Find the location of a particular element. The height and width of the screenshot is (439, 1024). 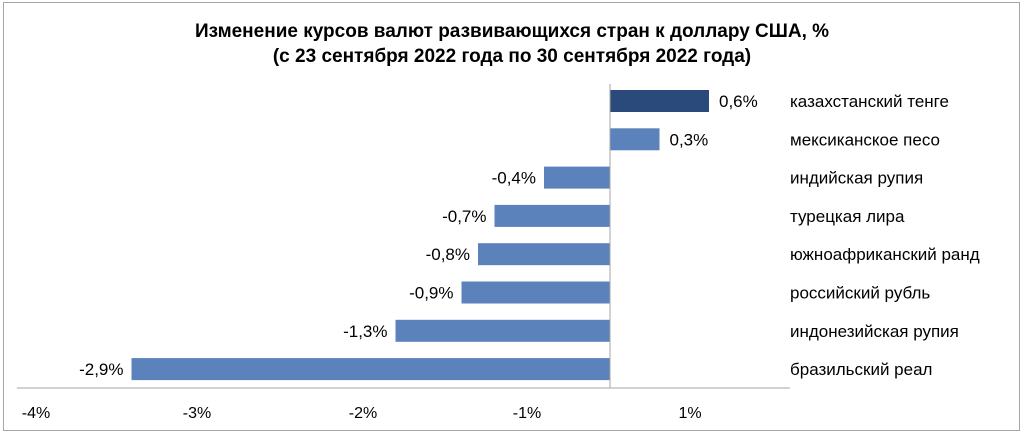

category-label: турецкая лира is located at coordinates (847, 216).